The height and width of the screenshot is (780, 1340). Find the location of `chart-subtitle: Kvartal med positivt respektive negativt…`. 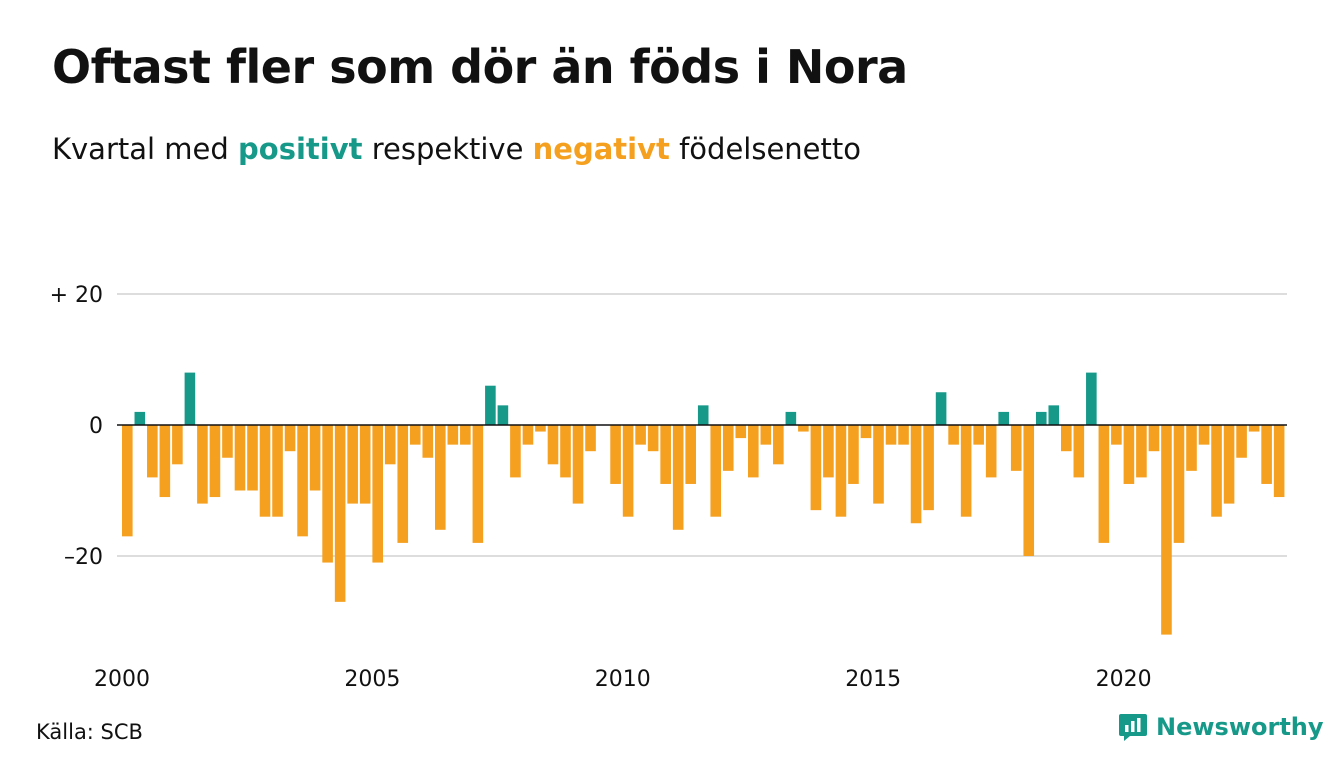

chart-subtitle: Kvartal med positivt respektive negativt… is located at coordinates (456, 149).